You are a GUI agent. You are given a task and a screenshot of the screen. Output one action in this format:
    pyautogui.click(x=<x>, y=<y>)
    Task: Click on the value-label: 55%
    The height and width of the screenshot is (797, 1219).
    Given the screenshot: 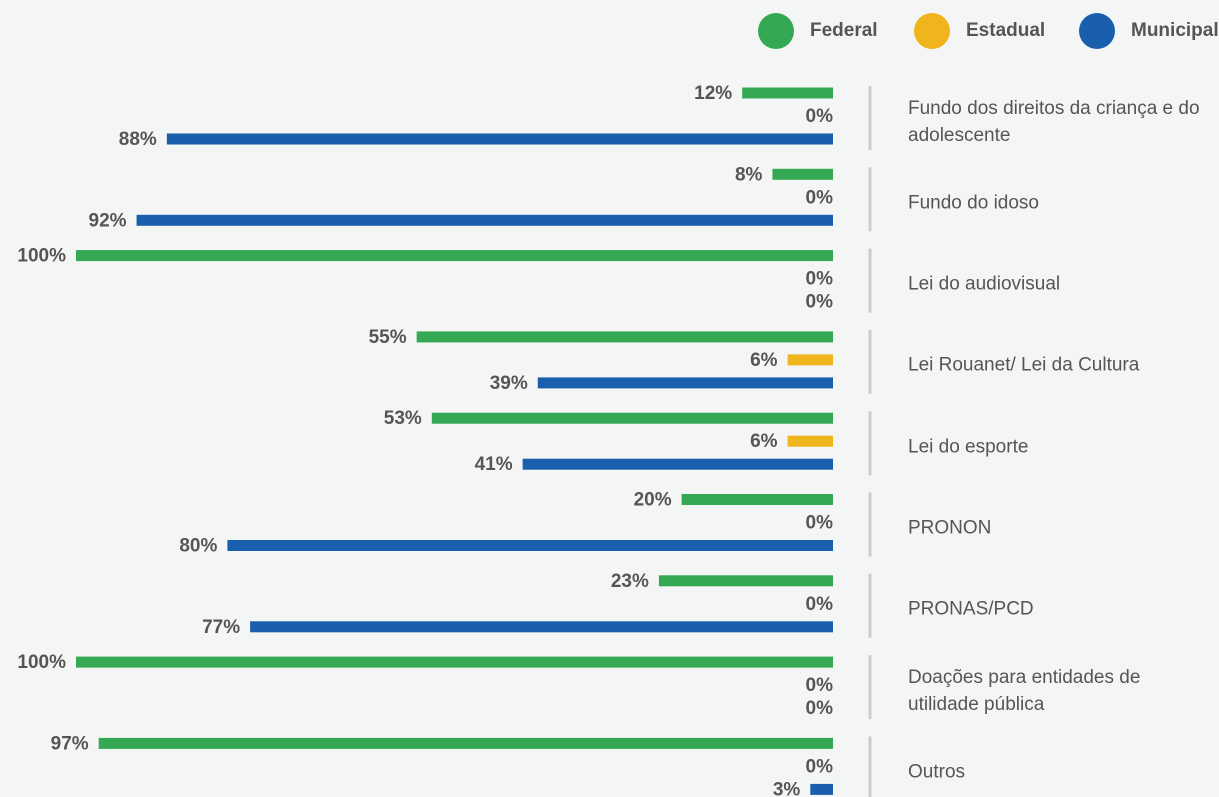 What is the action you would take?
    pyautogui.click(x=388, y=337)
    